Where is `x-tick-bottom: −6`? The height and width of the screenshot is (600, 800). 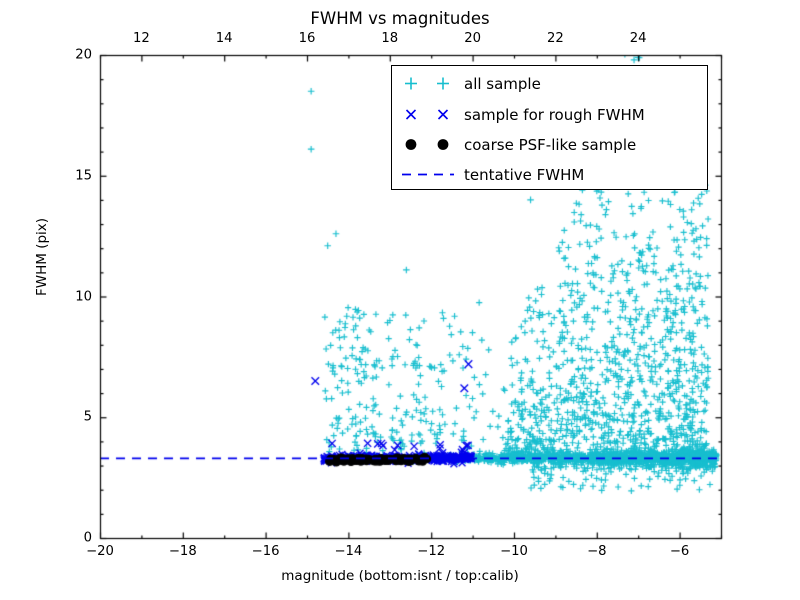 x-tick-bottom: −6 is located at coordinates (679, 551).